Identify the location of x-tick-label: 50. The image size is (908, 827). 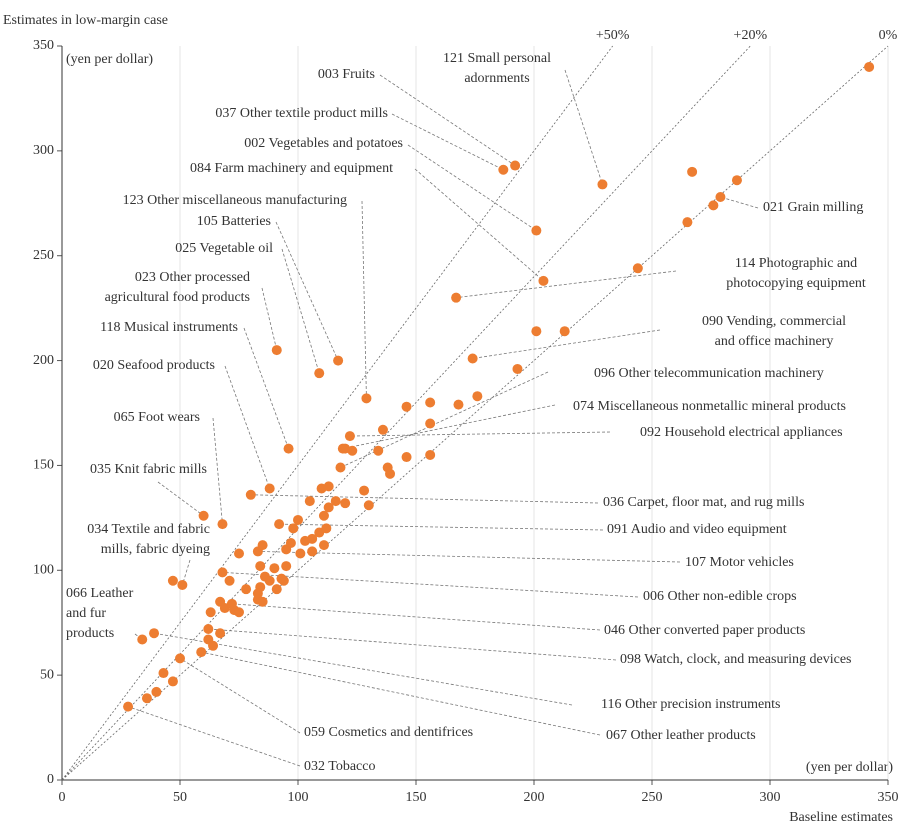
(180, 797).